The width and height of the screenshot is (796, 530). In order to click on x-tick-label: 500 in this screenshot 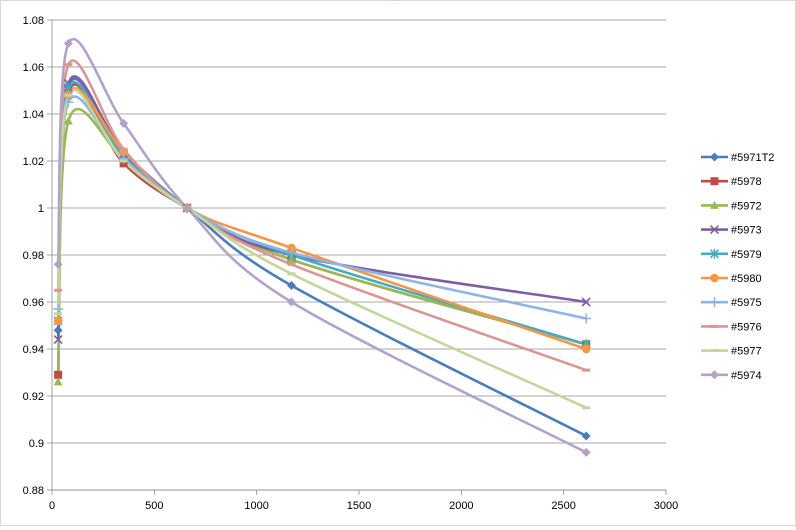, I will do `click(154, 506)`.